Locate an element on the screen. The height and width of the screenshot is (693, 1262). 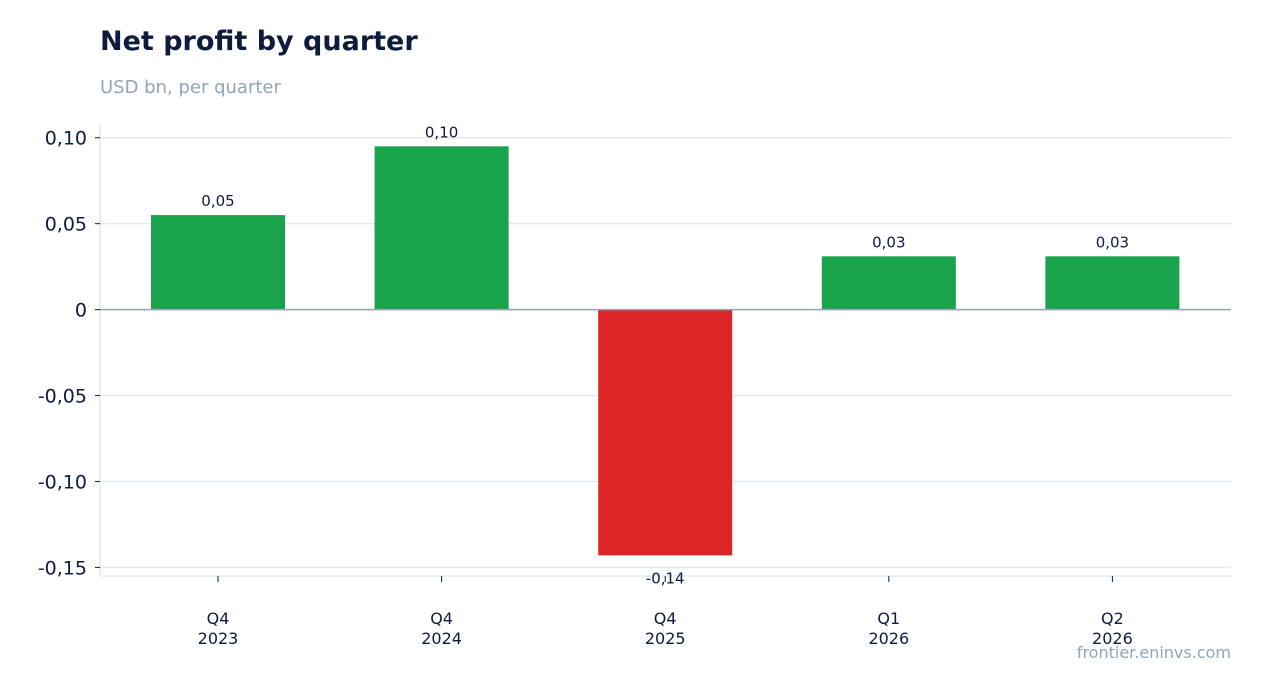
source-credit: frontier.eninvs.com is located at coordinates (1153, 652).